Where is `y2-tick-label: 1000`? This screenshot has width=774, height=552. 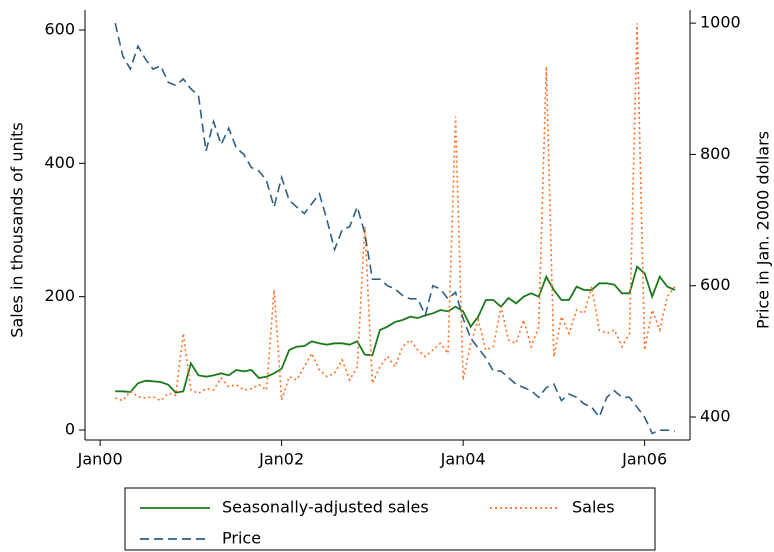
y2-tick-label: 1000 is located at coordinates (720, 22).